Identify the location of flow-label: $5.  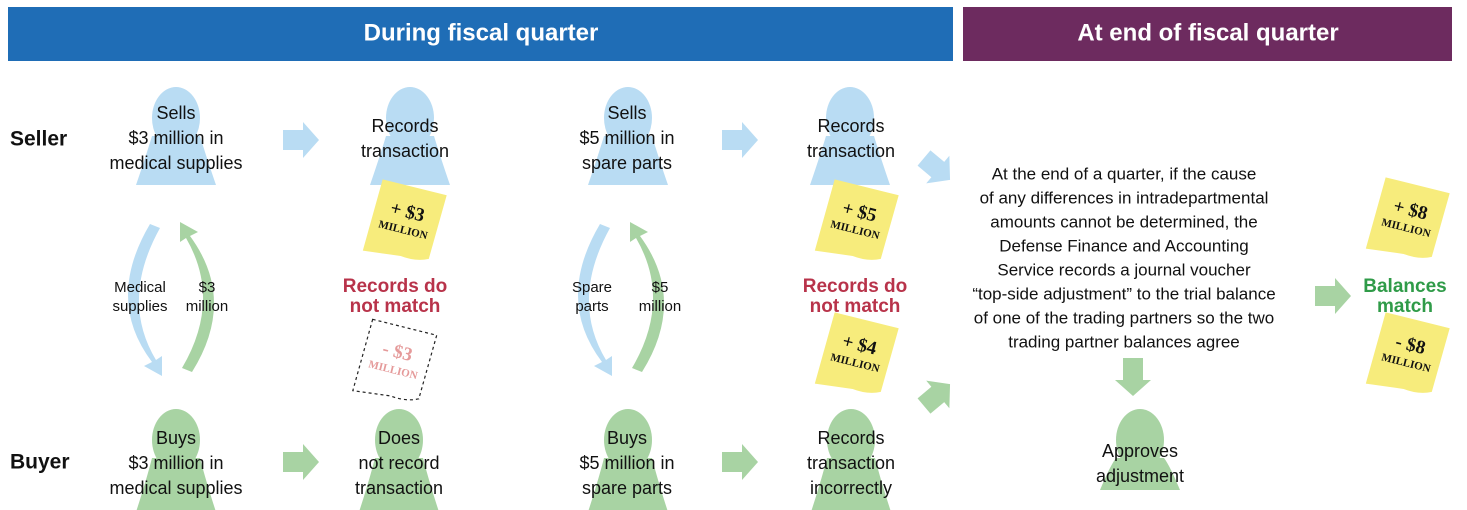
(660, 287).